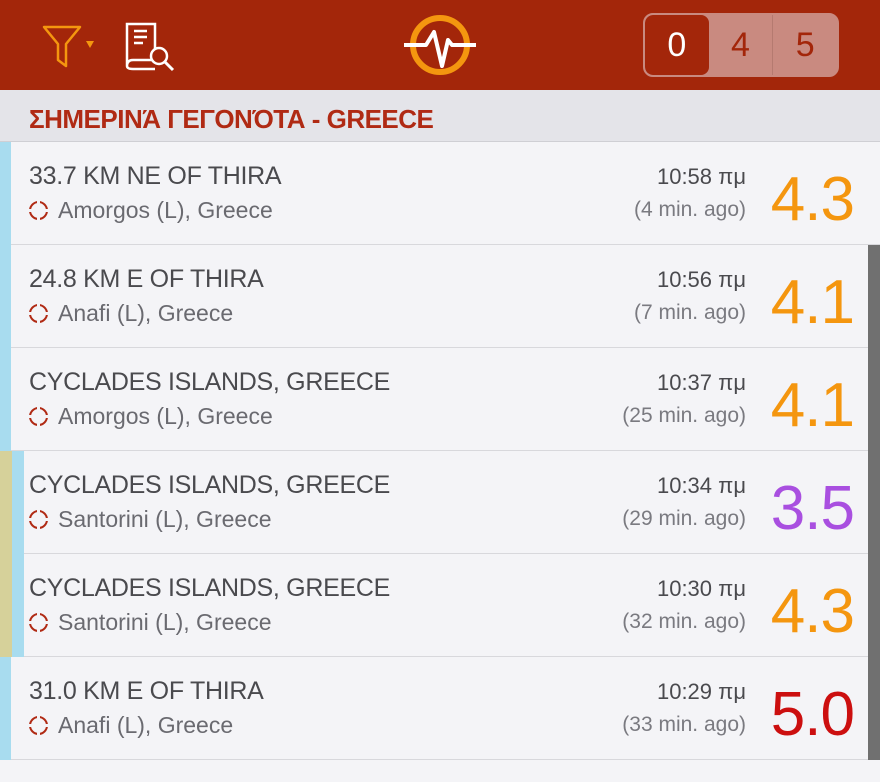 This screenshot has height=782, width=880. I want to click on section-title: ΣΗΜΕΡΙΝΆ ΓΕΓΟΝΌΤΑ - GREECE, so click(231, 119).